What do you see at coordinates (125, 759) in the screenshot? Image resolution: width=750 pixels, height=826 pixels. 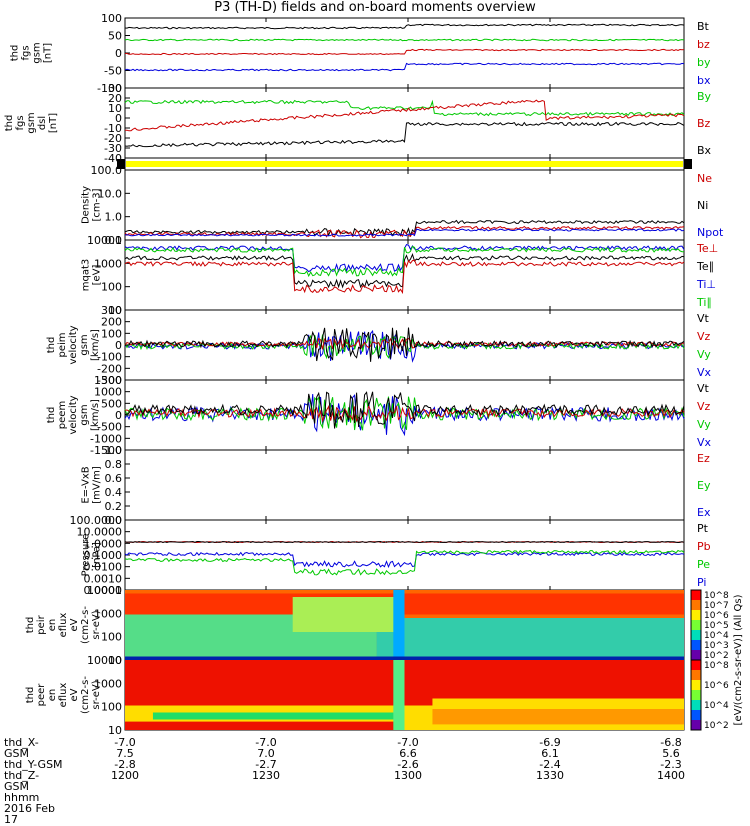 I see `footer-col-0: -7.0 7.5 -2.8 1200` at bounding box center [125, 759].